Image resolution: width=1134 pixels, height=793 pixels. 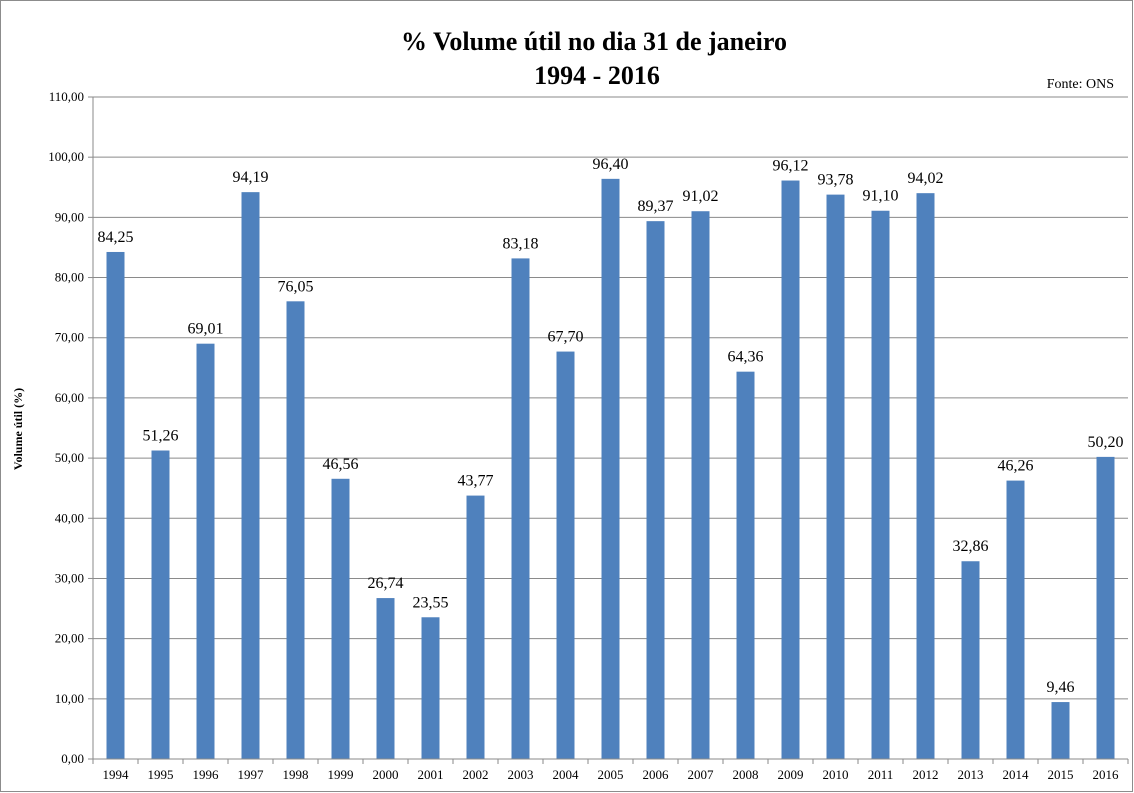 I want to click on bar-value-label: 91,02, so click(x=701, y=196).